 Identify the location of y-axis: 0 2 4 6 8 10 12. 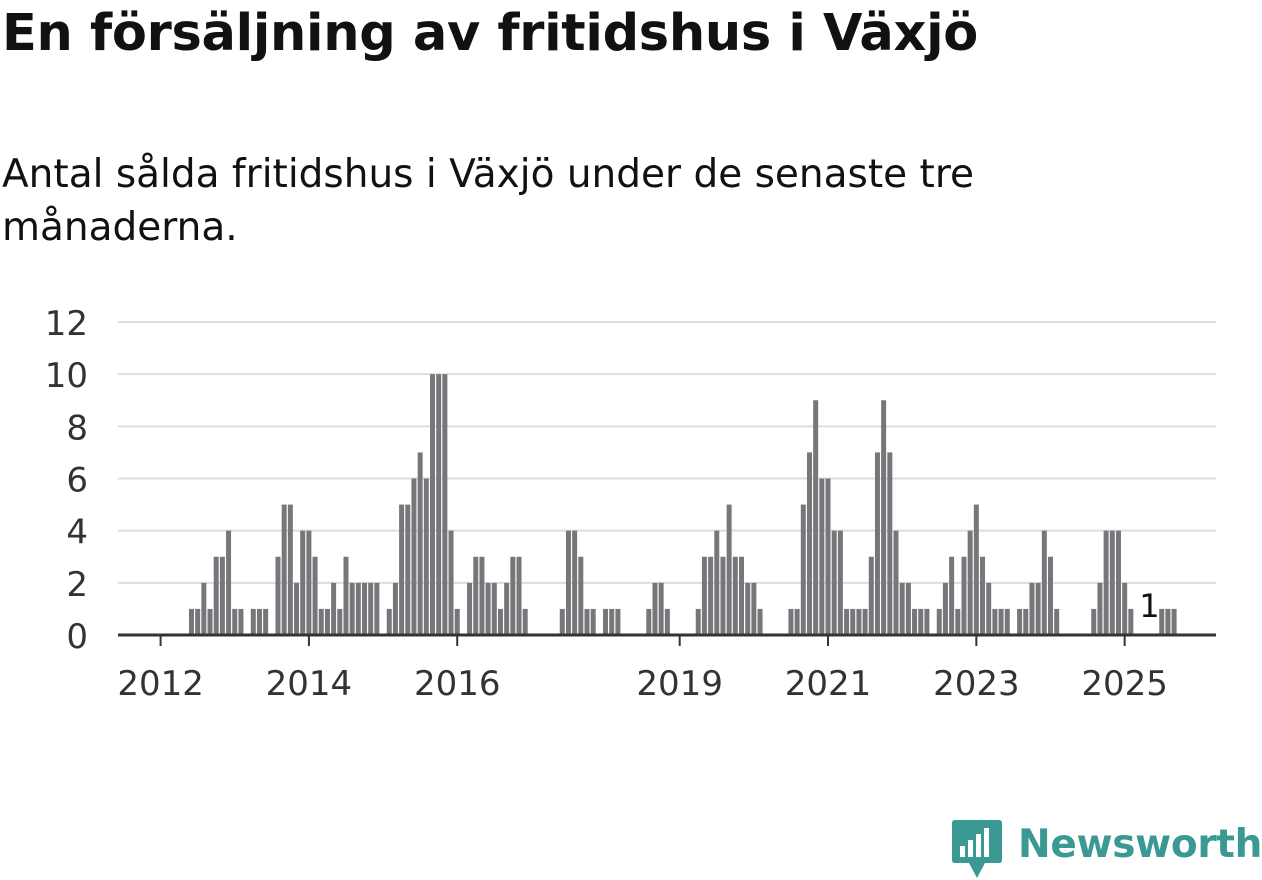
(66, 480).